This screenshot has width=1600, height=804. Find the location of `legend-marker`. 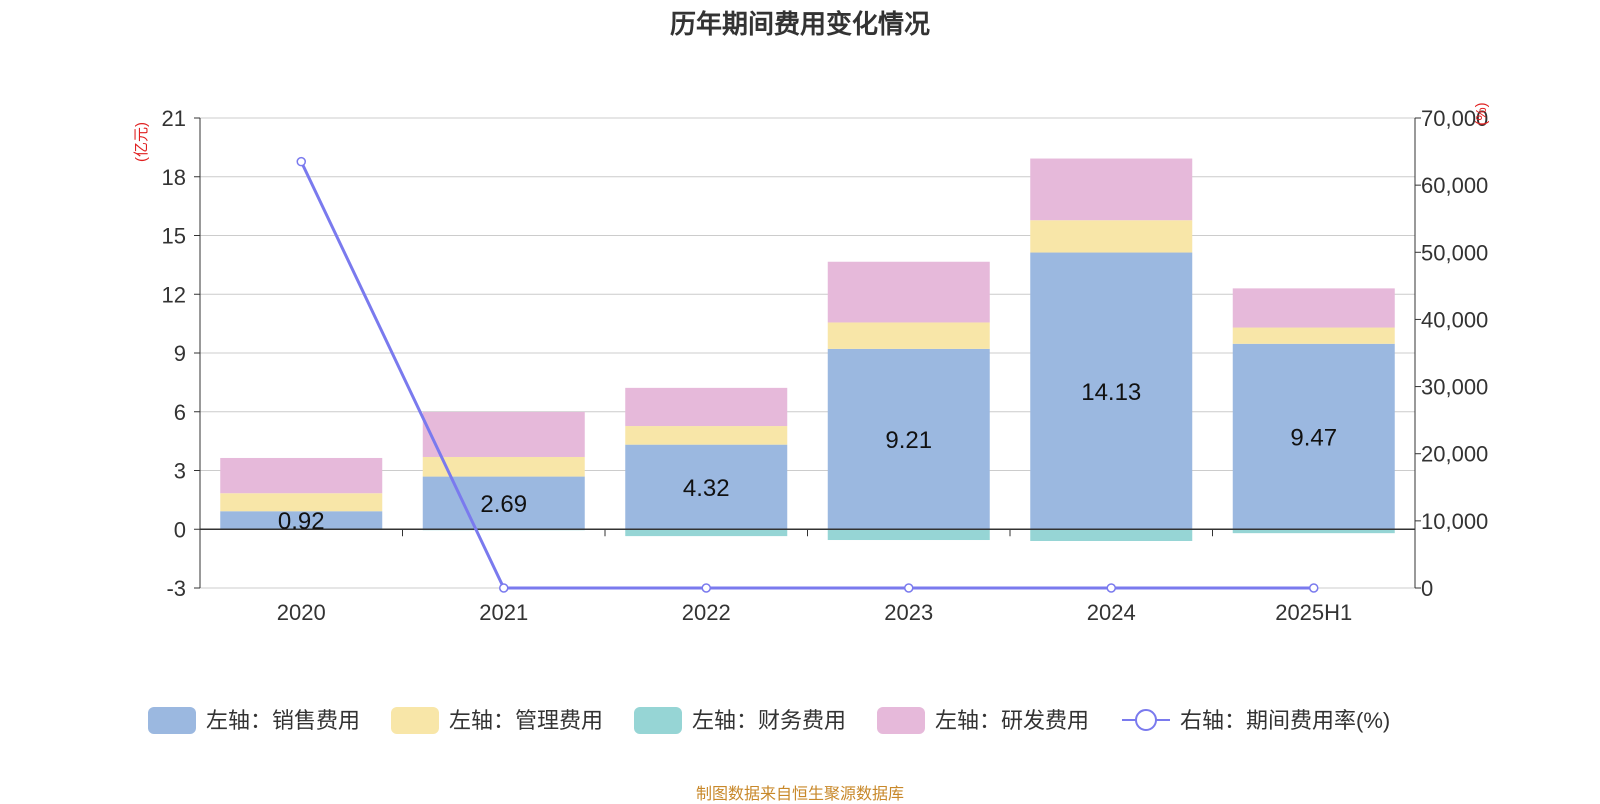

legend-marker is located at coordinates (1146, 720).